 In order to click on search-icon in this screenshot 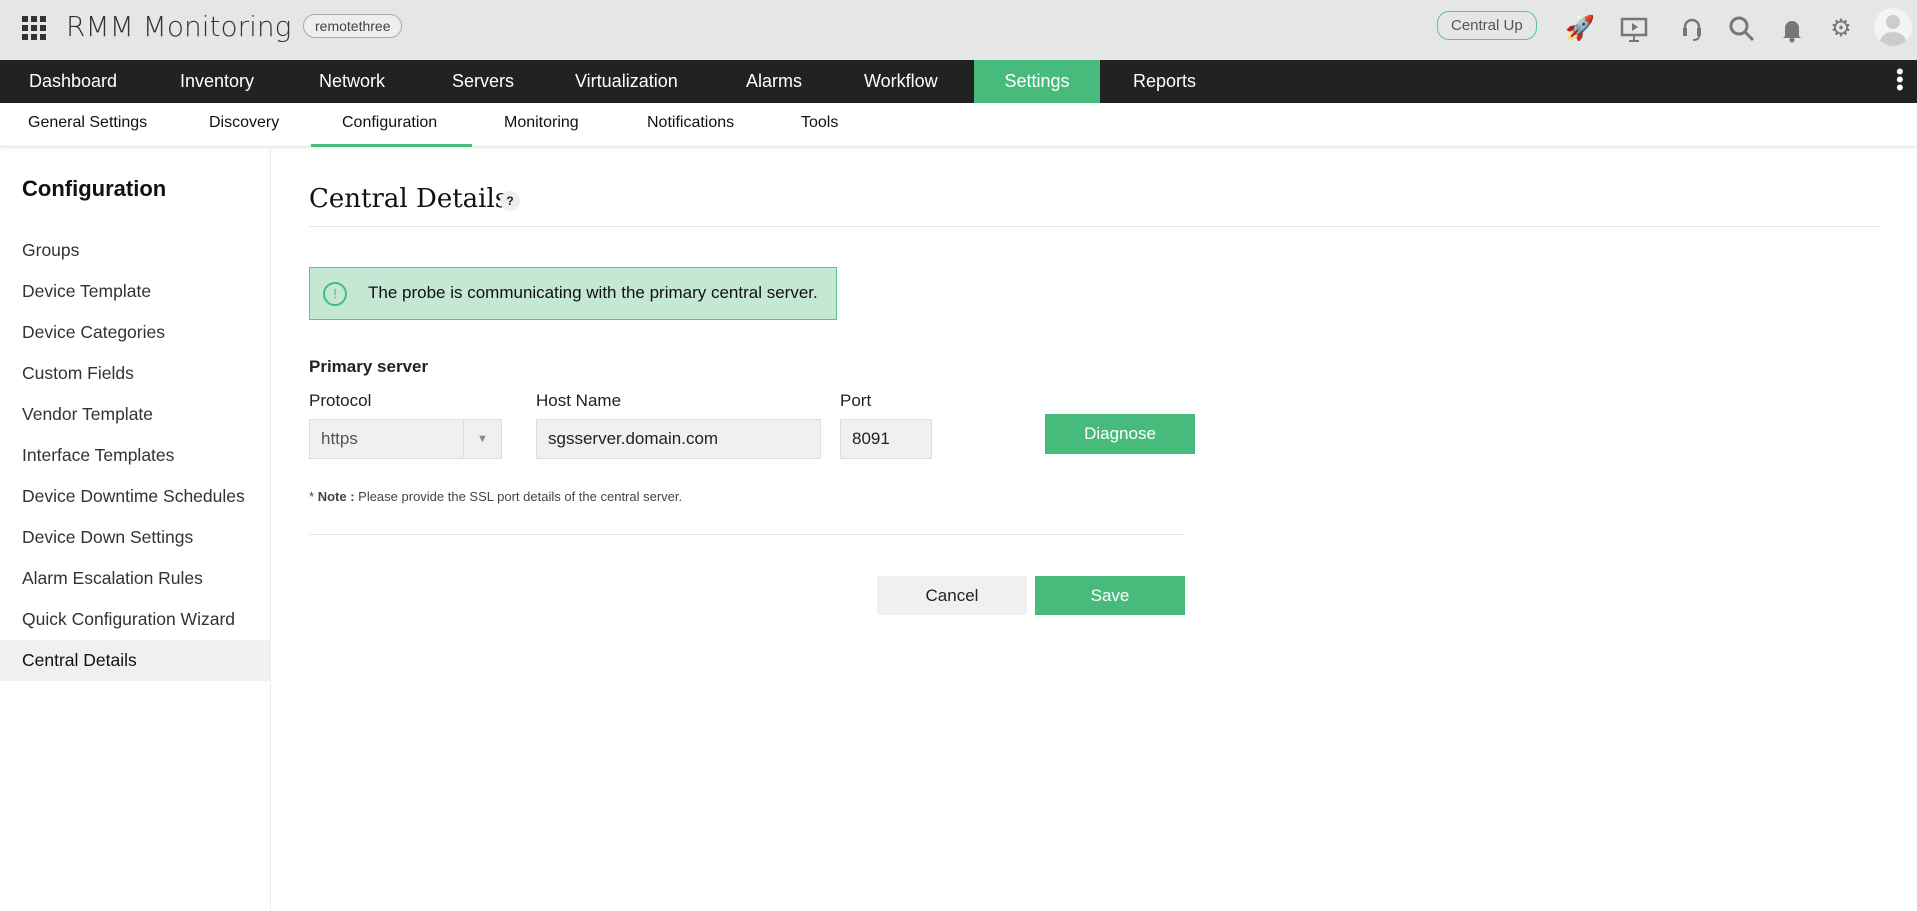, I will do `click(1742, 29)`.